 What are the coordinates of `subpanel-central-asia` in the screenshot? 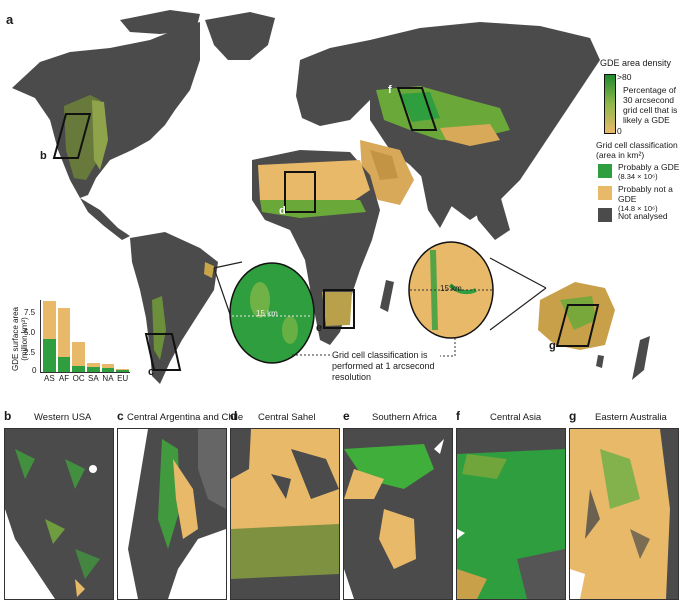 It's located at (511, 514).